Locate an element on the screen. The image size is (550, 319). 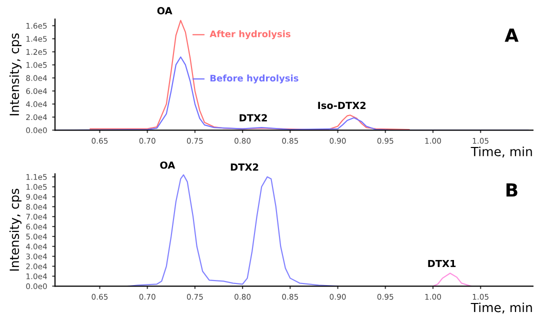
legend-label: Before hydrolysis is located at coordinates (254, 79).